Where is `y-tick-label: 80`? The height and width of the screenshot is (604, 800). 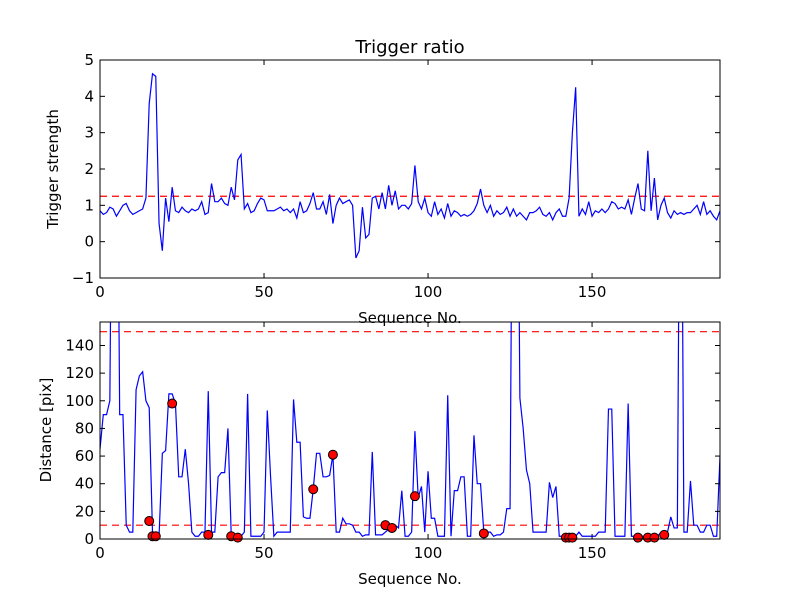
y-tick-label: 80 is located at coordinates (84, 428).